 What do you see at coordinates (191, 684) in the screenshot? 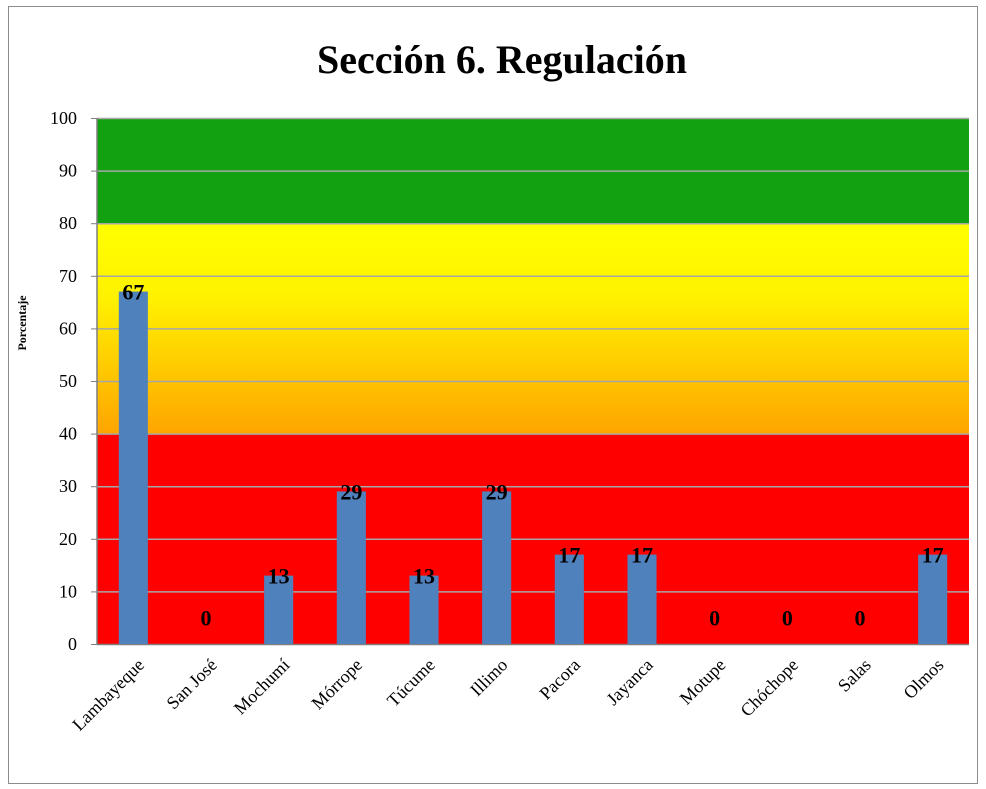
I see `x-tick-label: San José` at bounding box center [191, 684].